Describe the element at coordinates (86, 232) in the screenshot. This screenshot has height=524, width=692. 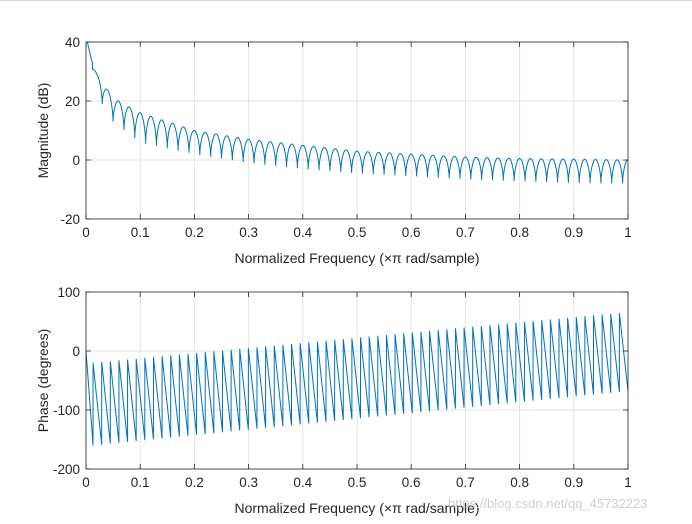
I see `magnitude-x-tick-label: 0` at that location.